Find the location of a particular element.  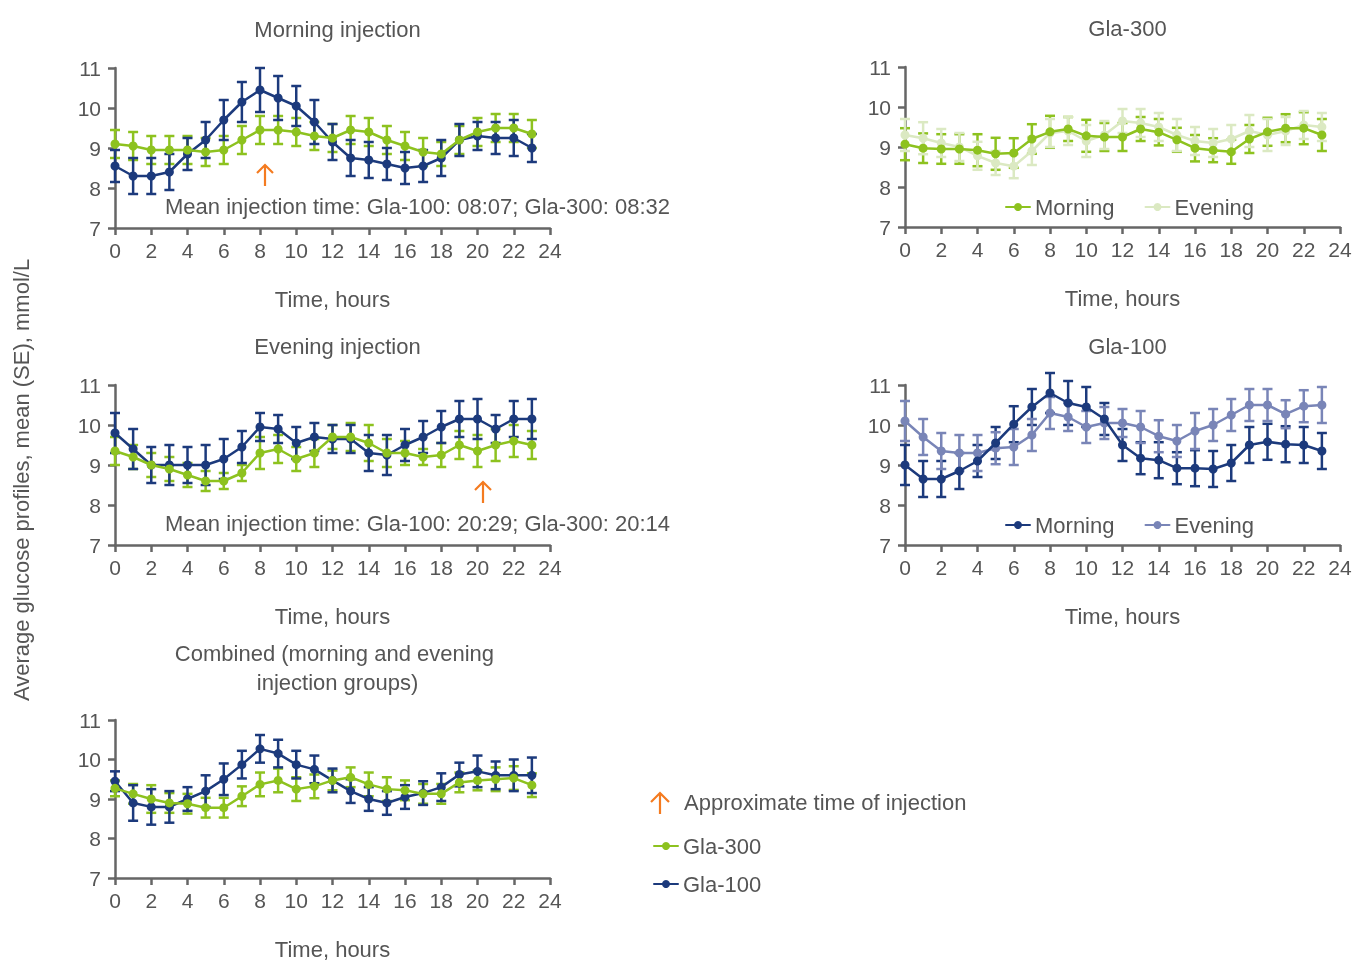

chart-title: Evening injection is located at coordinates (337, 346).